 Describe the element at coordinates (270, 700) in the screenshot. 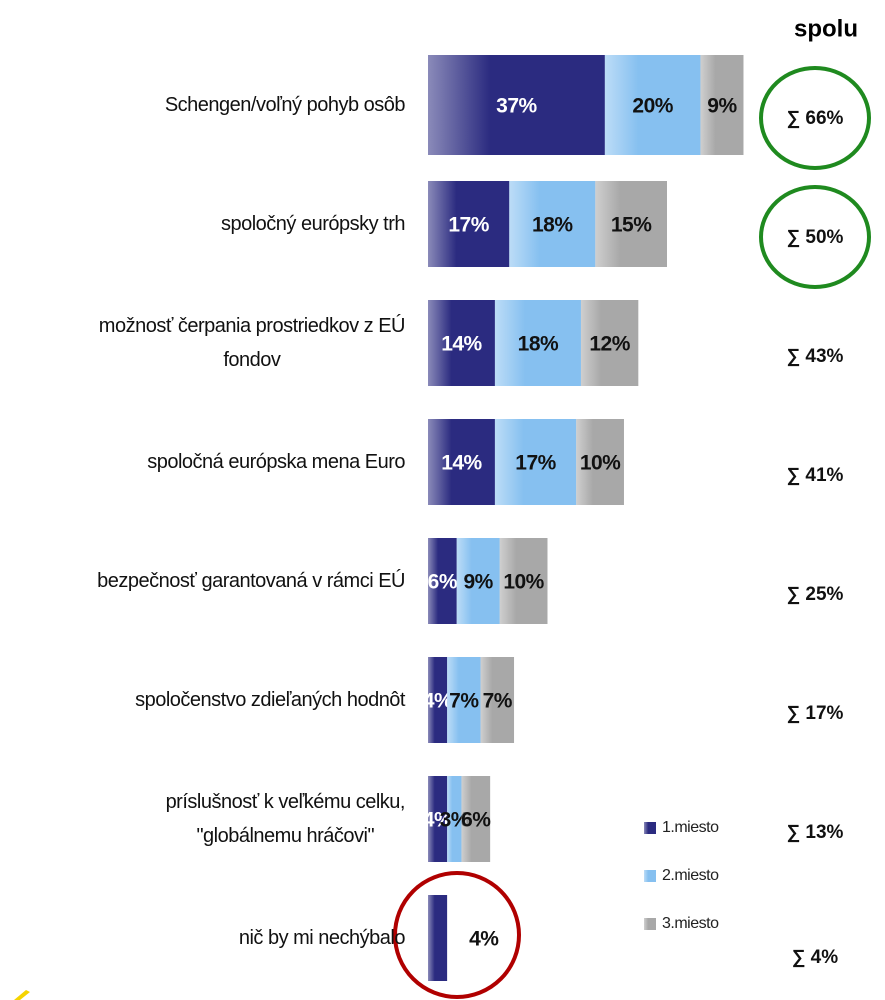

I see `category-label: spoločenstvo zdieľaných hodnôt` at that location.